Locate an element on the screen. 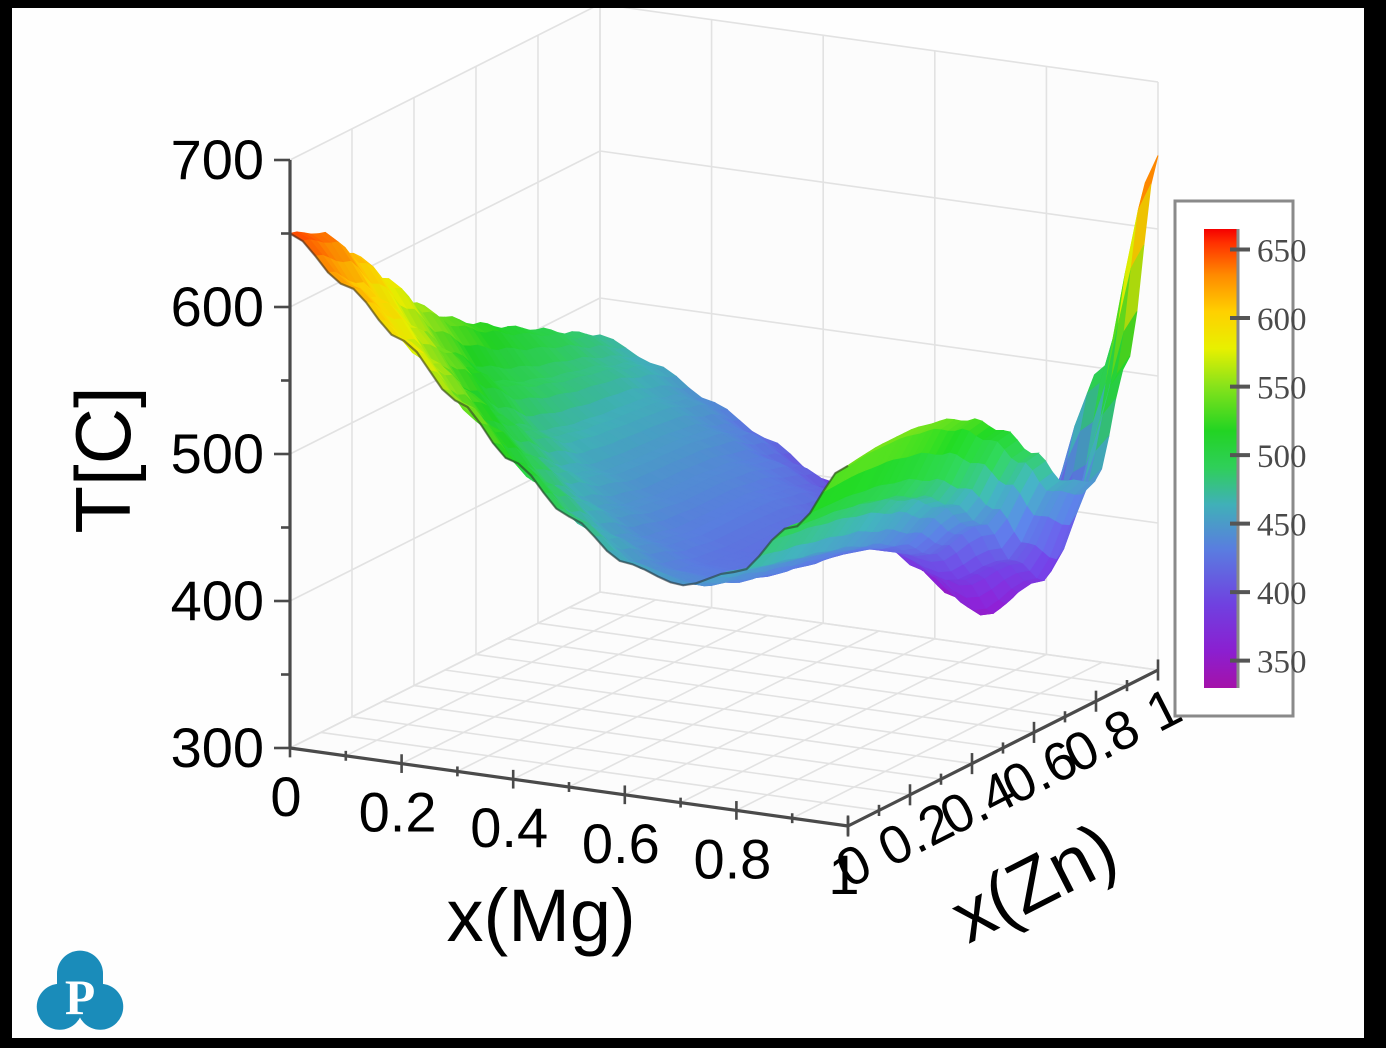 The image size is (1386, 1048). colorbar-tick-label: 650 is located at coordinates (1282, 252).